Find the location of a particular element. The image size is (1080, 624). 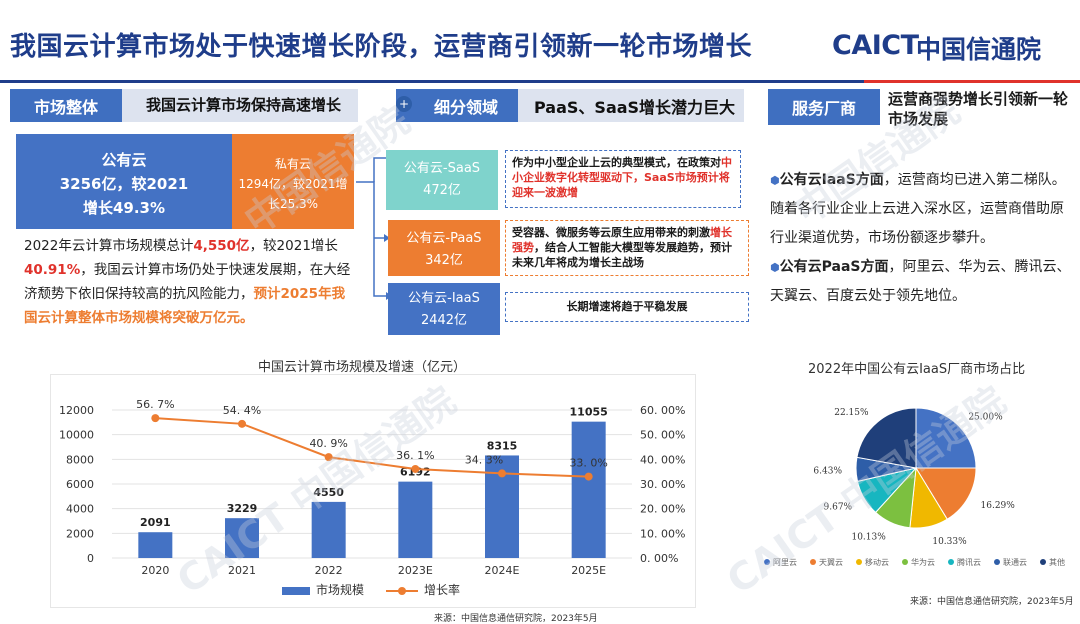

paas-note-a: 受容器、微服务等云原生应用带来的刺激 is located at coordinates (611, 232).